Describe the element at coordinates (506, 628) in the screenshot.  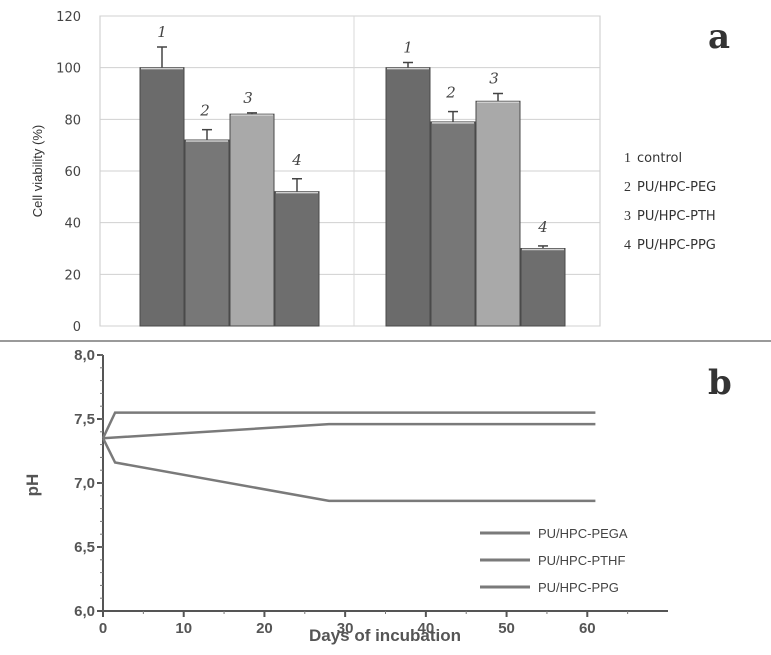
I see `chart-b-x-tick-label: 50` at that location.